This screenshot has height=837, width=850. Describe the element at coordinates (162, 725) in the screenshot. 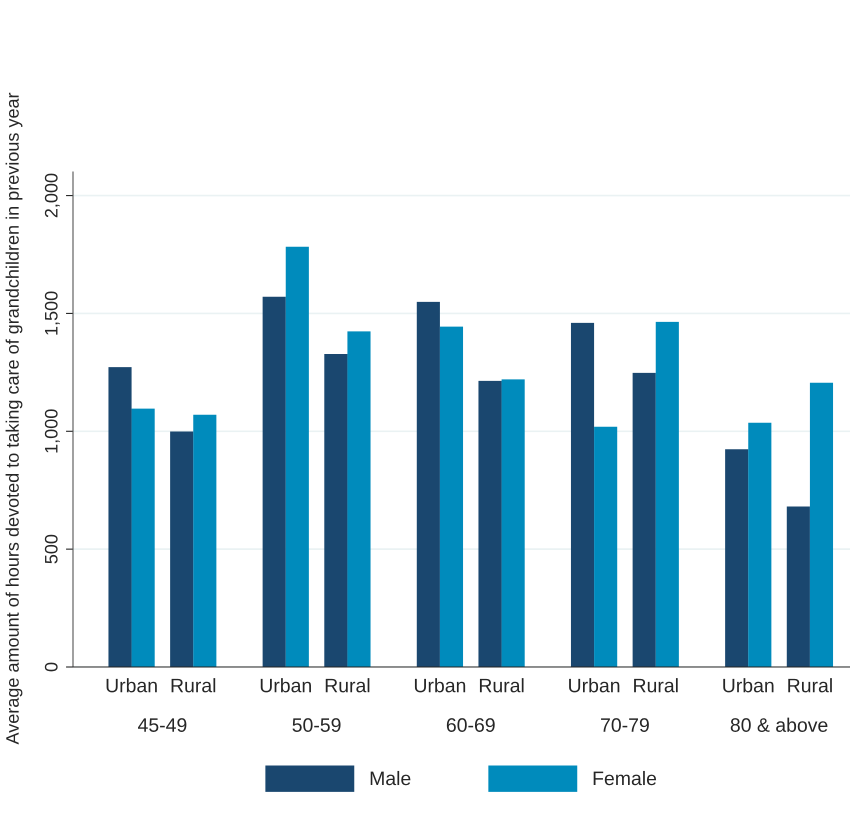

I see `text: 45-49` at that location.